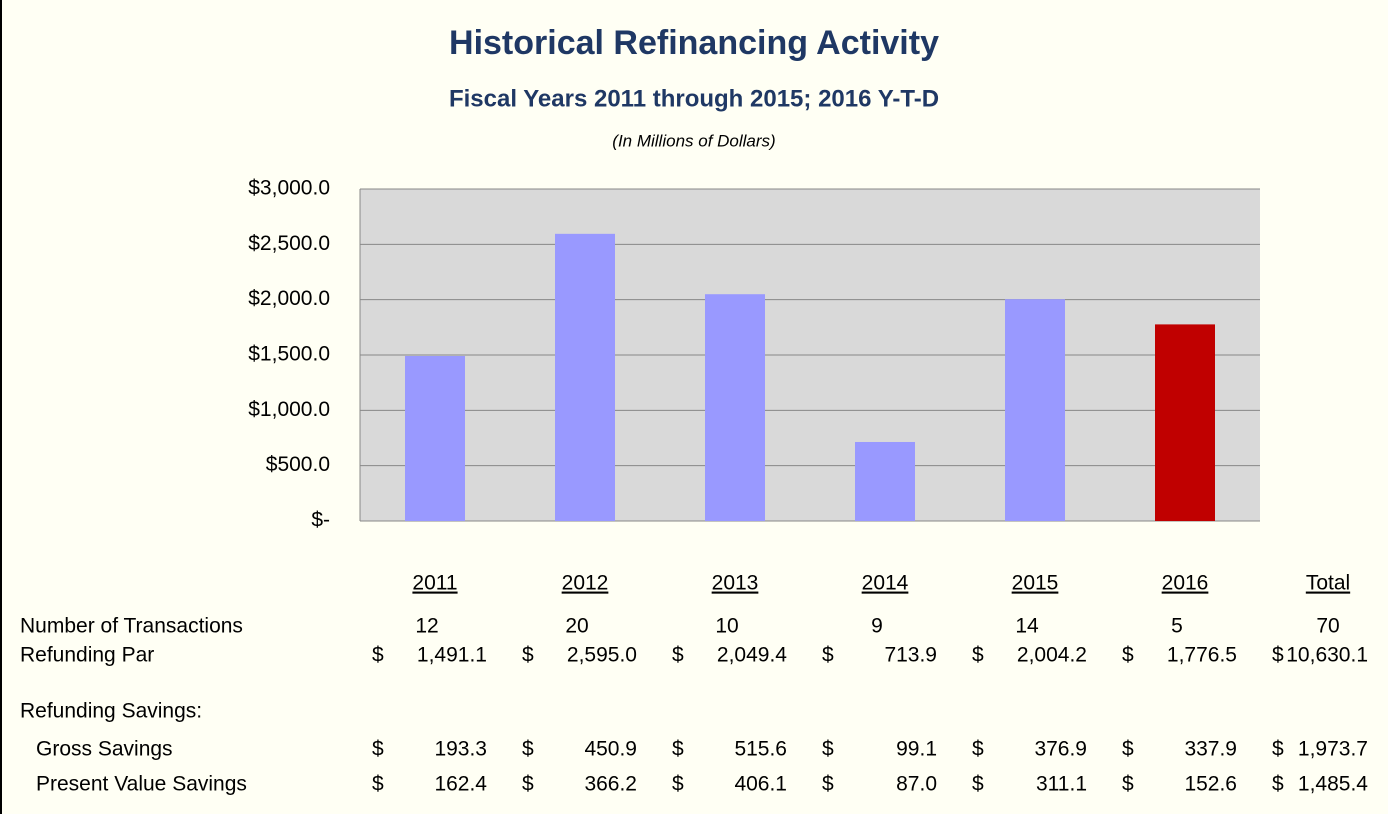  Describe the element at coordinates (289, 188) in the screenshot. I see `y-tick-label: $3,000.0` at that location.